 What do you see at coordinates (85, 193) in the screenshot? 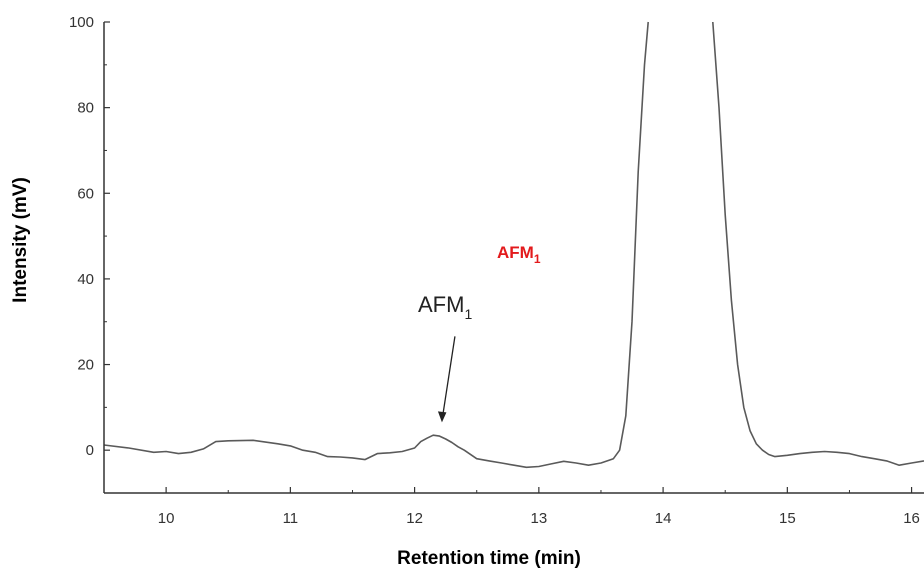
I see `y-tick-label: 60` at bounding box center [85, 193].